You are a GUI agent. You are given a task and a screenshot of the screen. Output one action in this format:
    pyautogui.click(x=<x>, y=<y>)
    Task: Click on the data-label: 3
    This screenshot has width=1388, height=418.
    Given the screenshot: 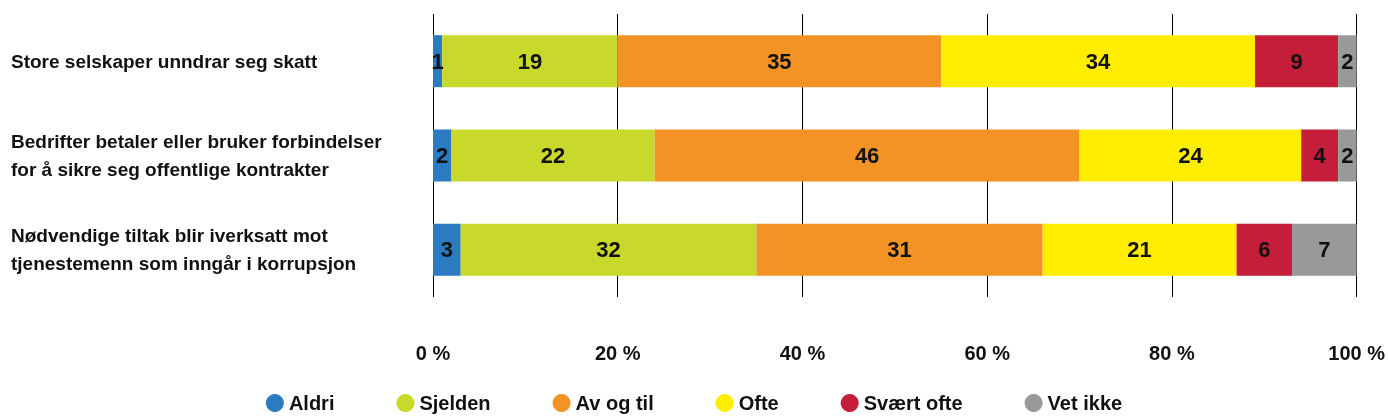 What is the action you would take?
    pyautogui.click(x=446, y=250)
    